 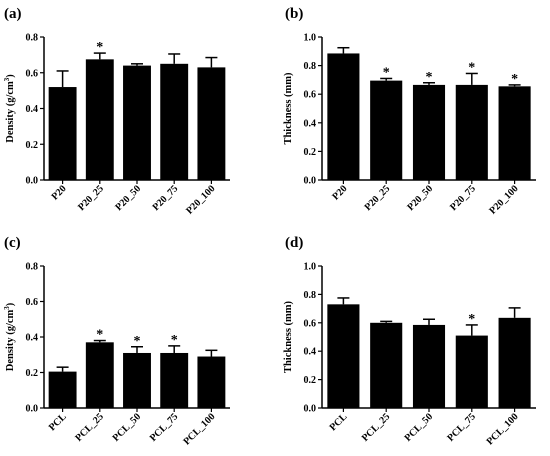 What do you see at coordinates (294, 243) in the screenshot?
I see `panel-label: (d)` at bounding box center [294, 243].